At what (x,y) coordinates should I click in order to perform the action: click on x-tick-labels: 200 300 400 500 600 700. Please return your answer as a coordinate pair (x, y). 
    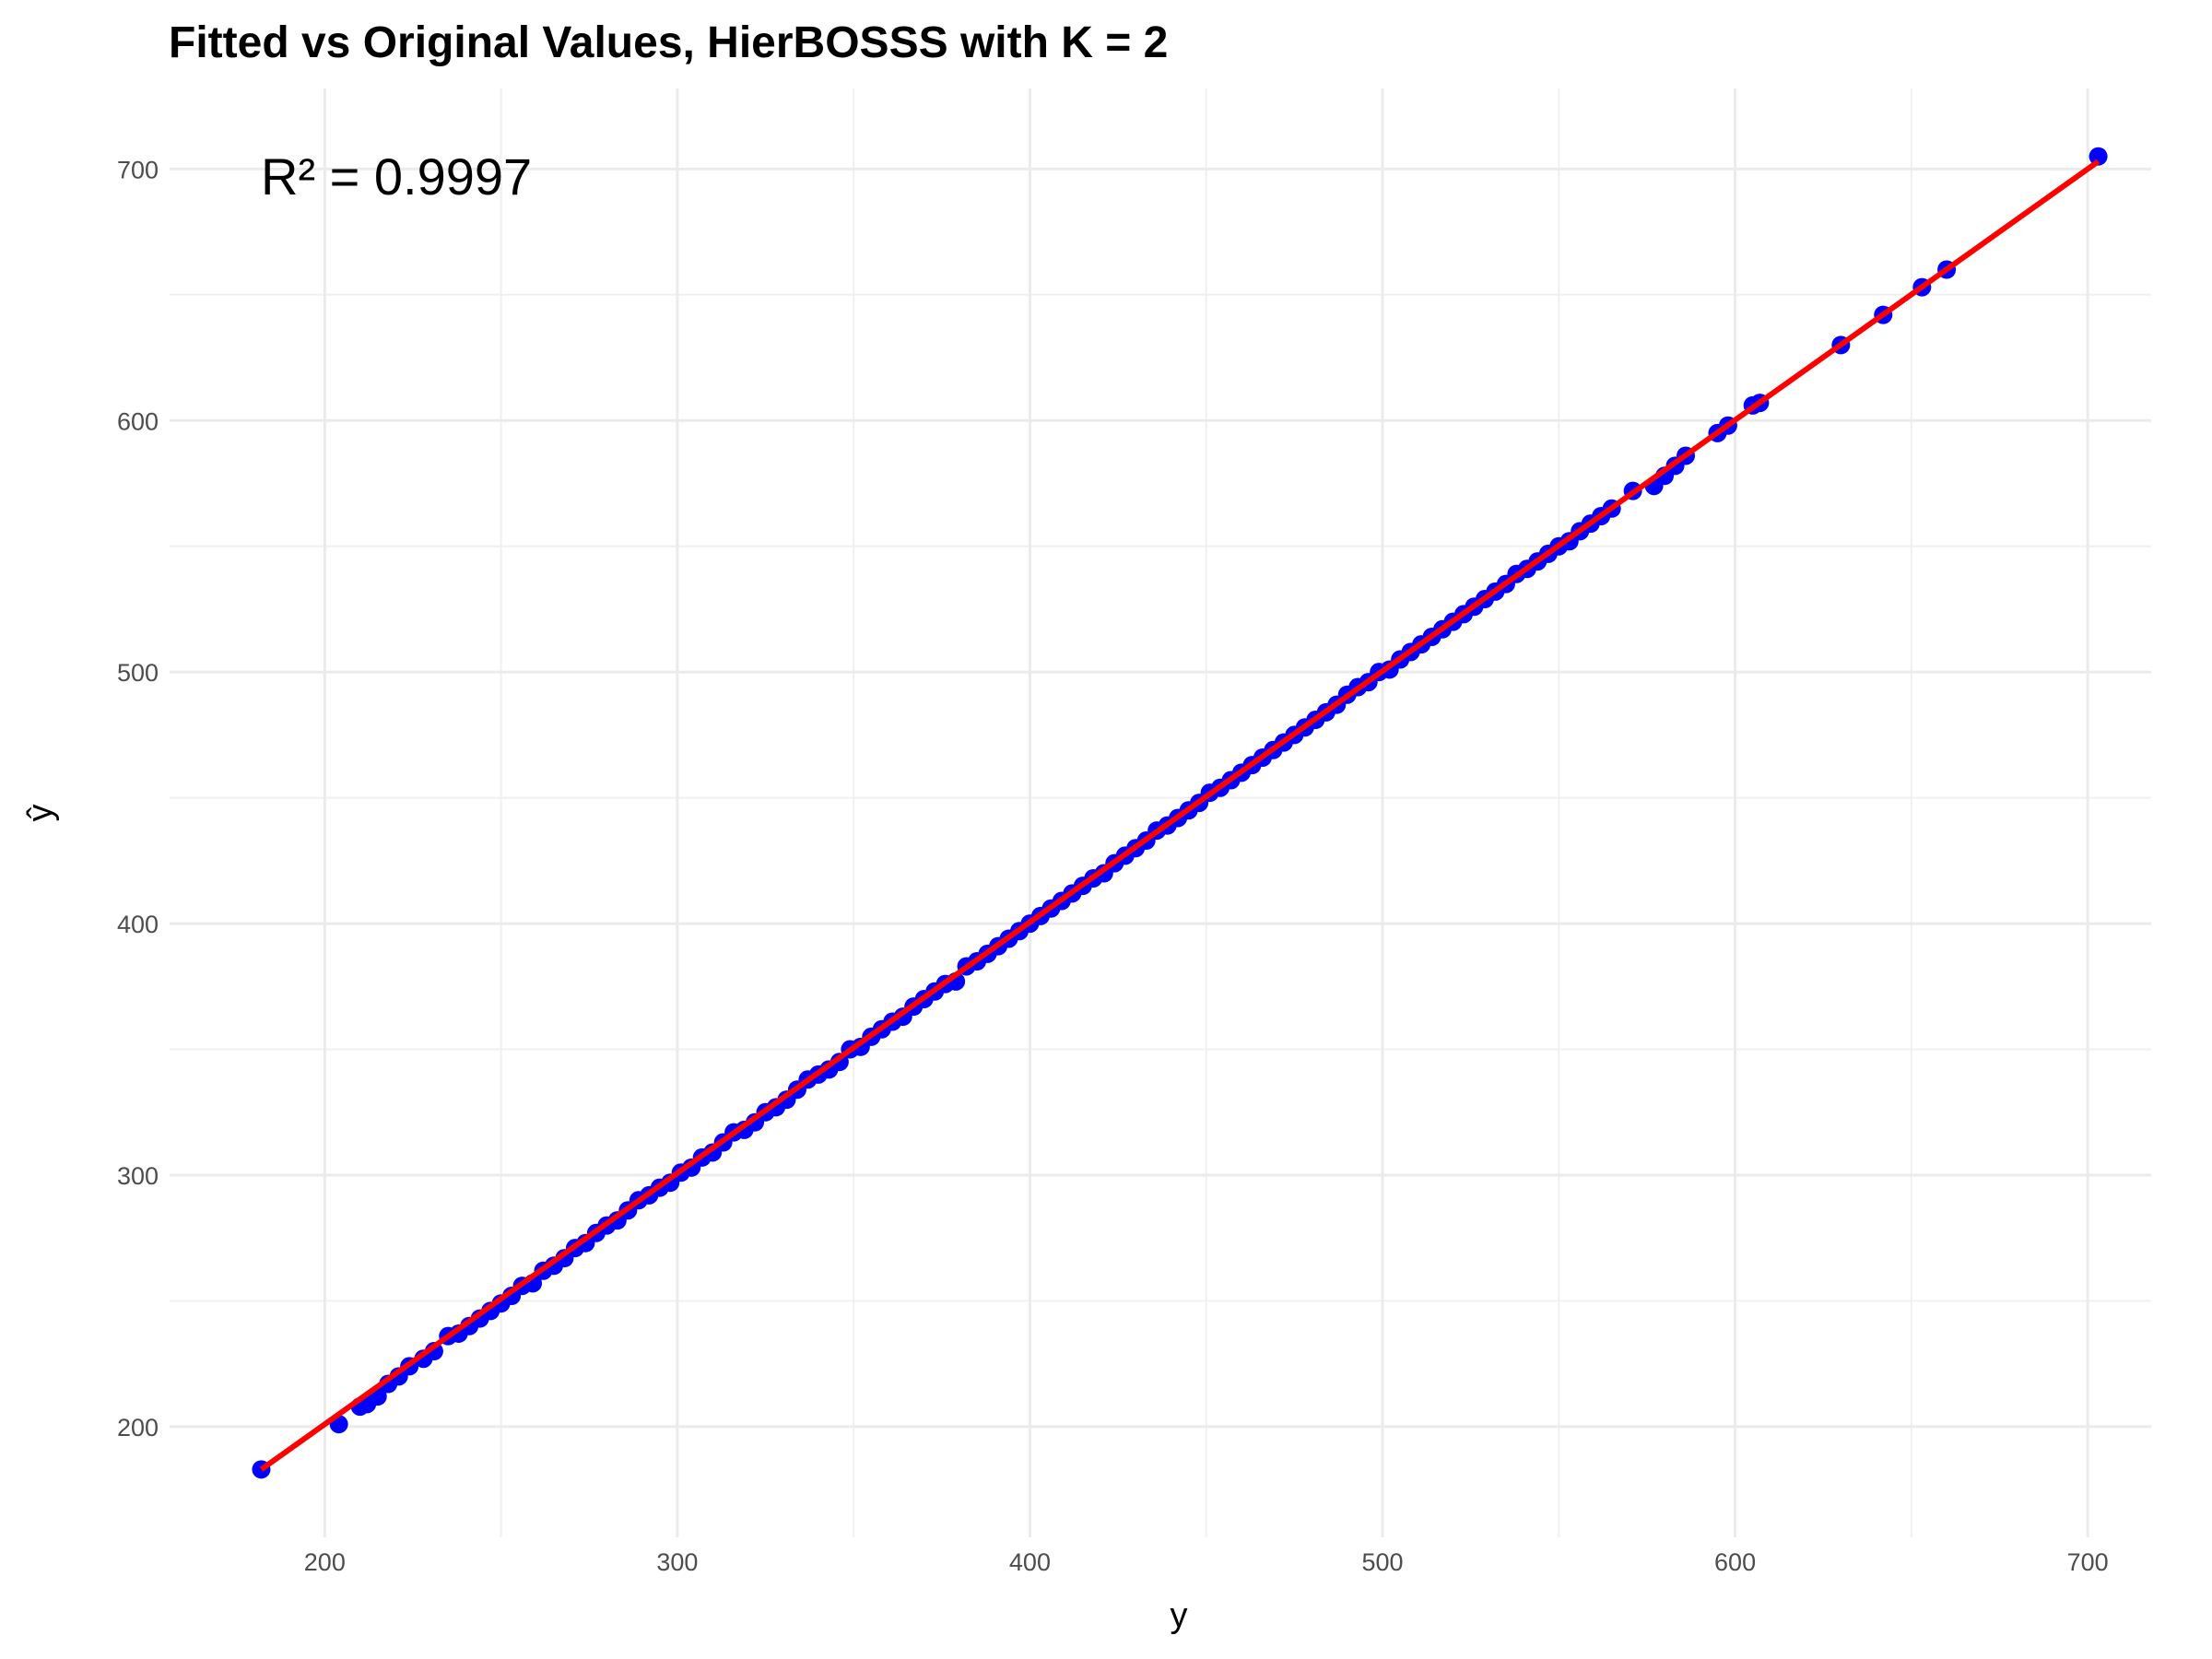
    Looking at the image, I should click on (1206, 1562).